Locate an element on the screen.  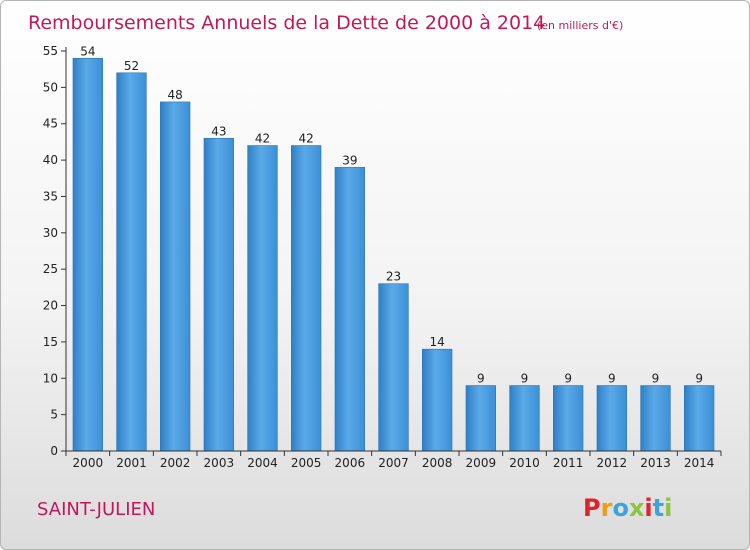
x-tick-label: 2002 is located at coordinates (175, 463).